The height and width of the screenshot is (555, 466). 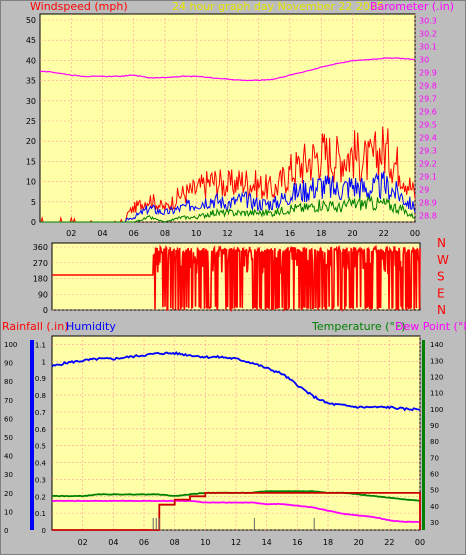 I want to click on rainfall-line, so click(x=236, y=511).